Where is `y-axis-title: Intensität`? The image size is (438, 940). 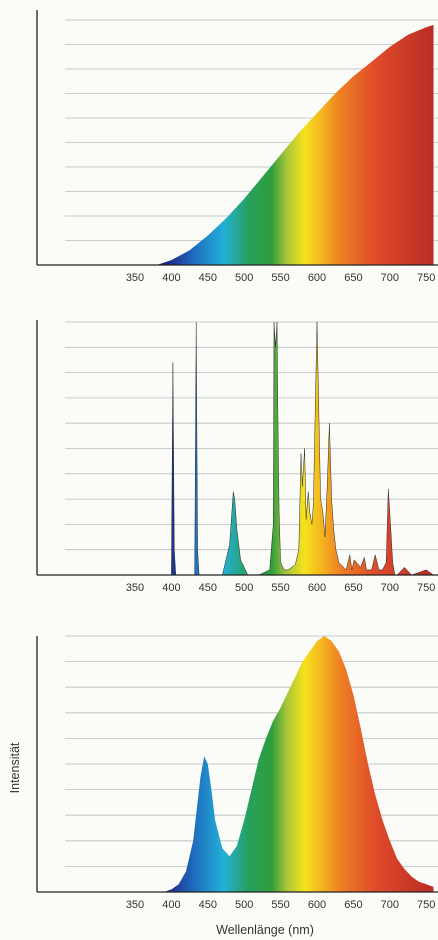
y-axis-title: Intensität is located at coordinates (15, 767).